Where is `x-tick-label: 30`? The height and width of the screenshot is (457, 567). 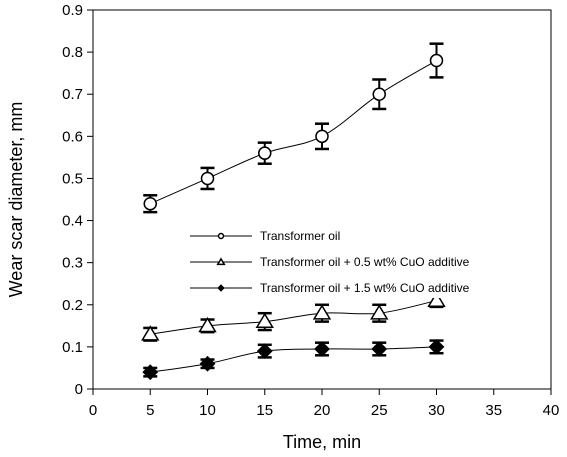
x-tick-label: 30 is located at coordinates (436, 410).